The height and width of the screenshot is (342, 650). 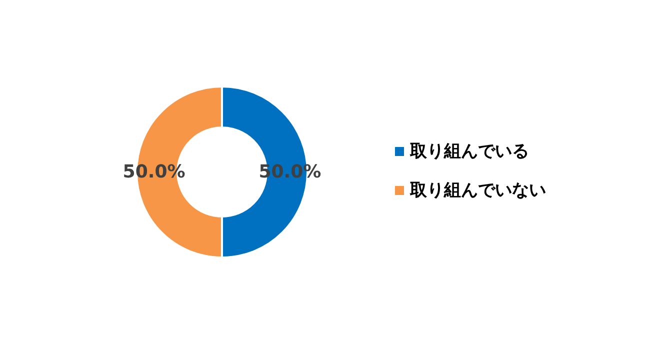 What do you see at coordinates (477, 190) in the screenshot?
I see `legend-label: 取り組んでいない` at bounding box center [477, 190].